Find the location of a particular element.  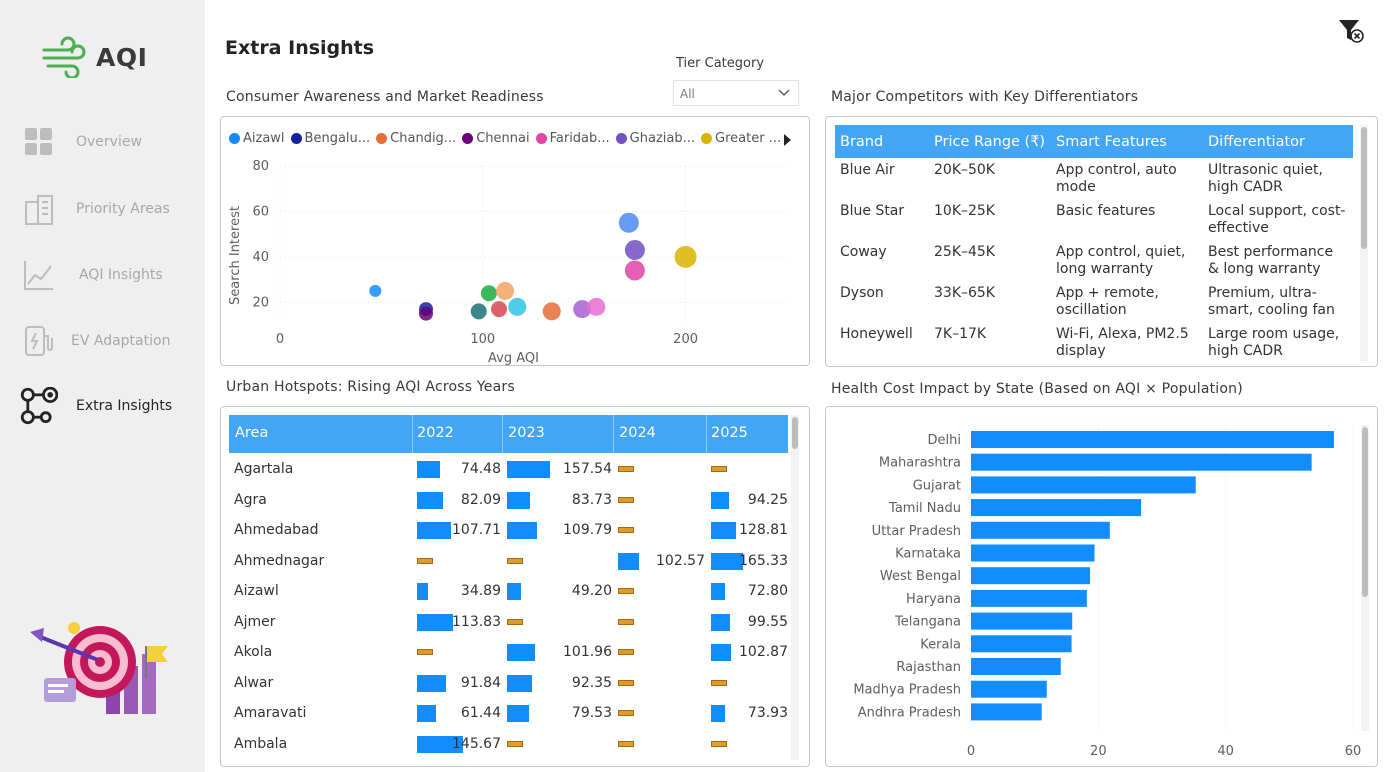

table-cell: 82.09 is located at coordinates (459, 500).